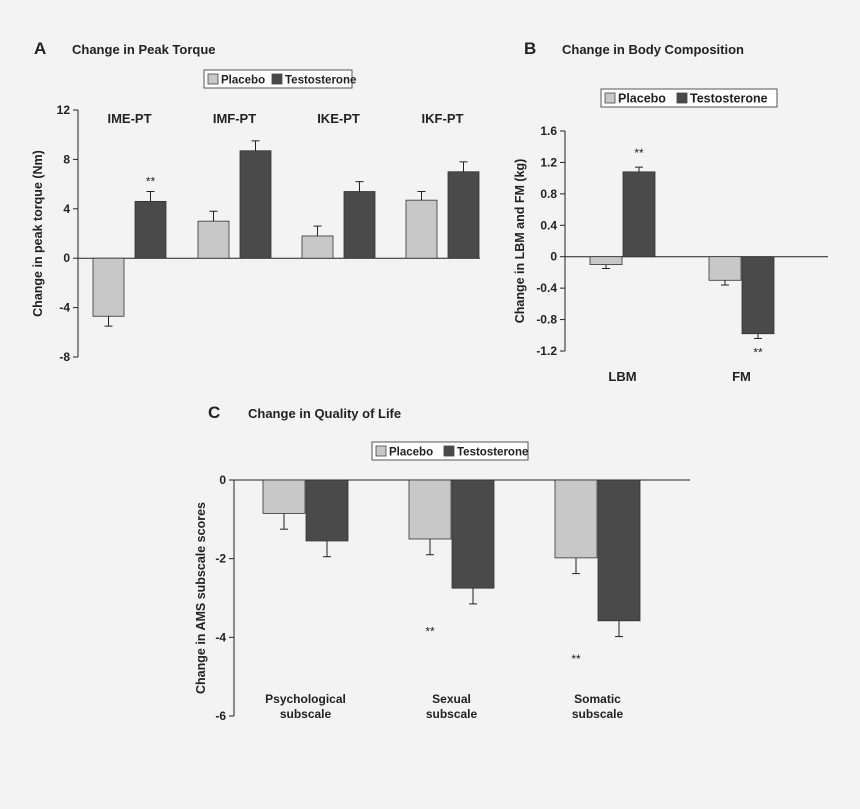  I want to click on chart-title: Change in Body Composition, so click(653, 49).